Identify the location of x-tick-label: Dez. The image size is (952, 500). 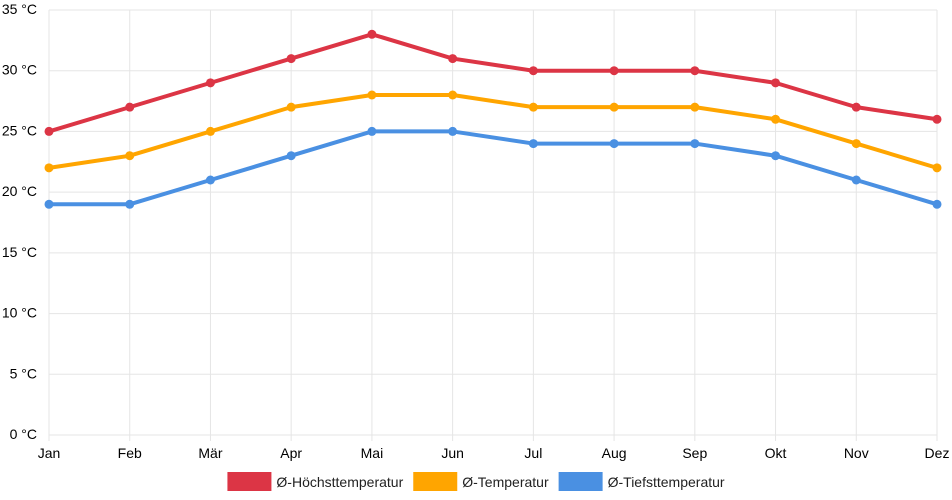
(937, 453).